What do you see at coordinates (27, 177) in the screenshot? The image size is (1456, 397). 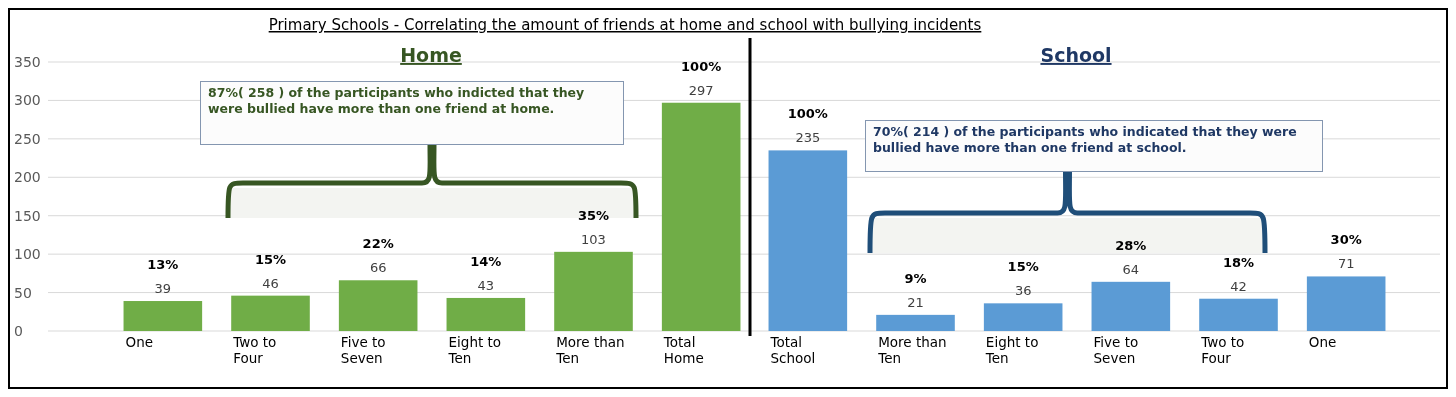 I see `y-tick-label: 200` at bounding box center [27, 177].